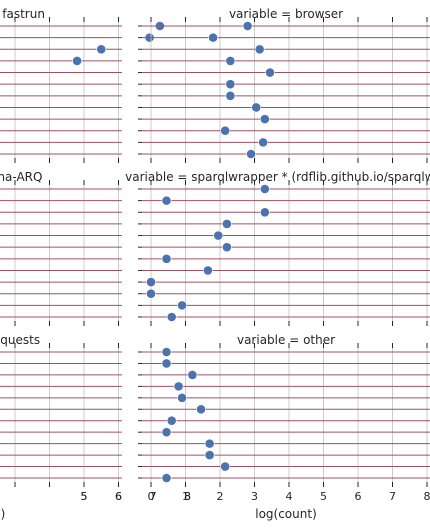 The image size is (430, 532). What do you see at coordinates (286, 514) in the screenshot?
I see `x-axis-label: log(count)` at bounding box center [286, 514].